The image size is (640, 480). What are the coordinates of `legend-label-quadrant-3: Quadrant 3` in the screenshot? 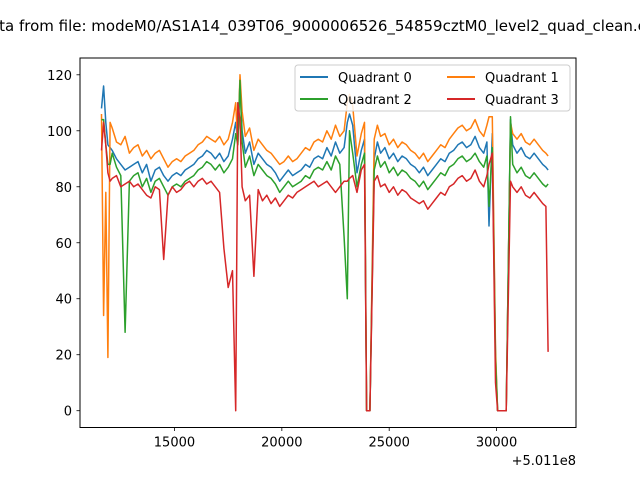 It's located at (522, 100).